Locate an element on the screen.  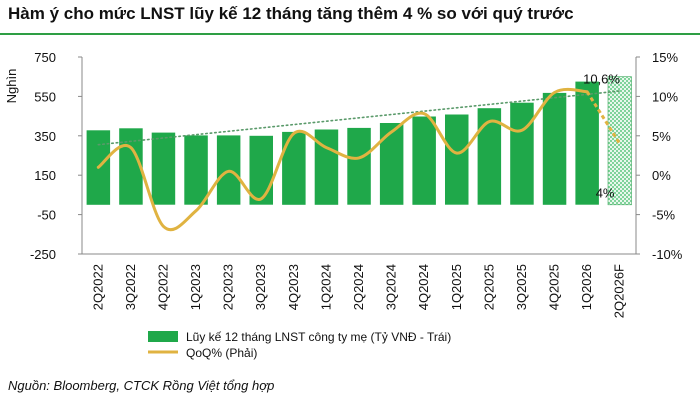
x-tick-label: 4Q2024 is located at coordinates (423, 287).